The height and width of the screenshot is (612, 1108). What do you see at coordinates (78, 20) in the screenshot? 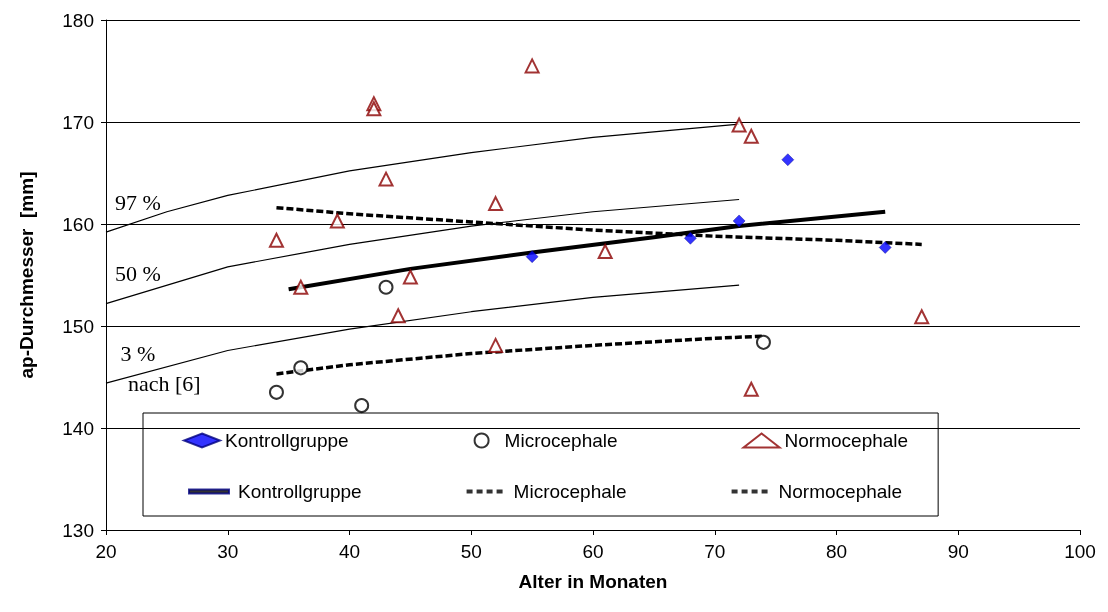
I see `y-tick-label: 180` at bounding box center [78, 20].